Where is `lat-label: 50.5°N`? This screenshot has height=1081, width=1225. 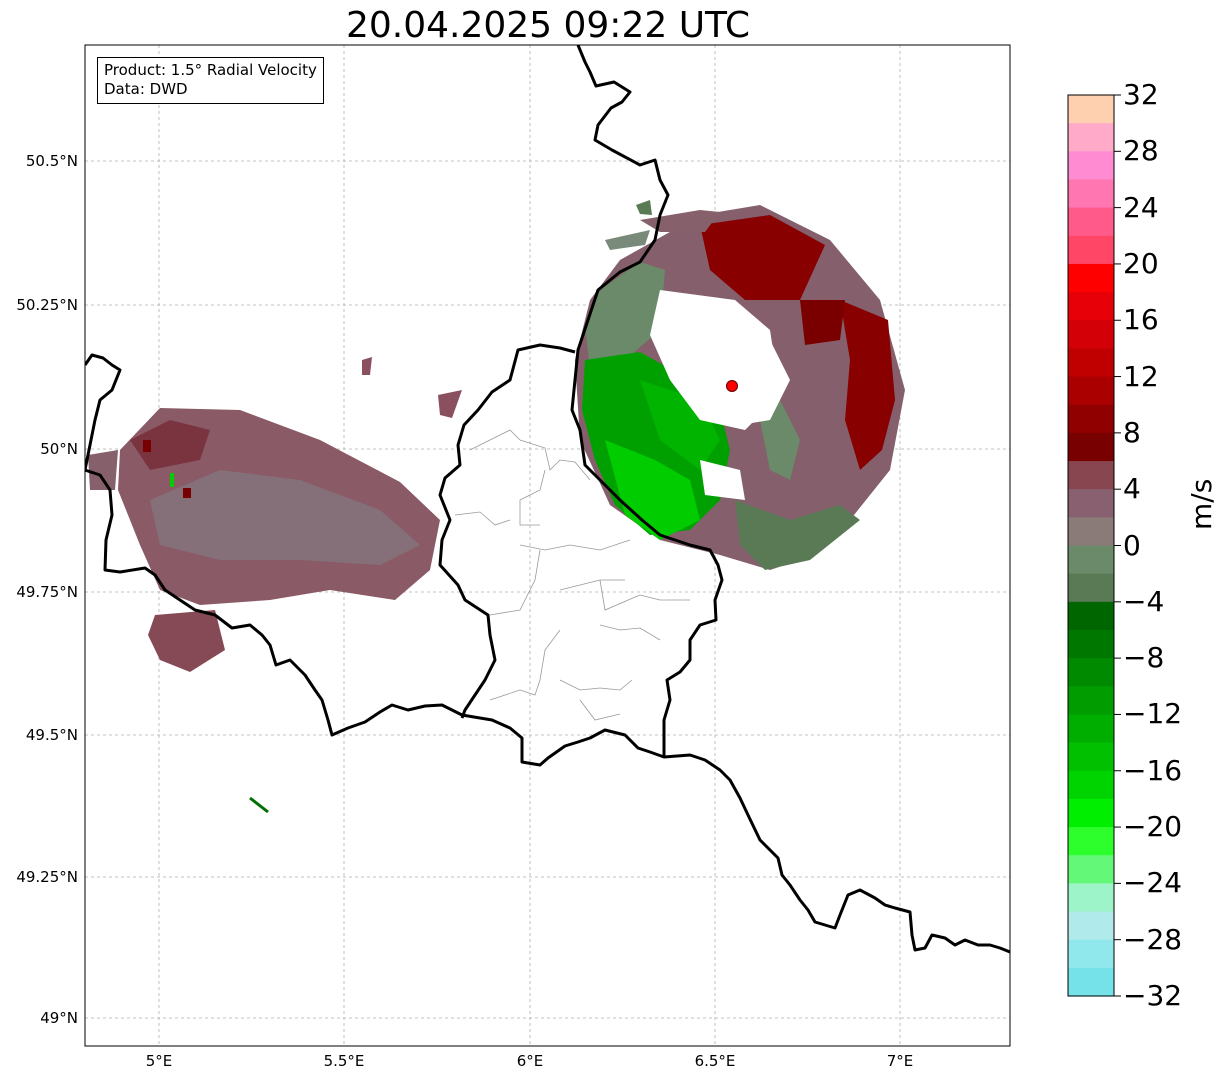 lat-label: 50.5°N is located at coordinates (51, 161).